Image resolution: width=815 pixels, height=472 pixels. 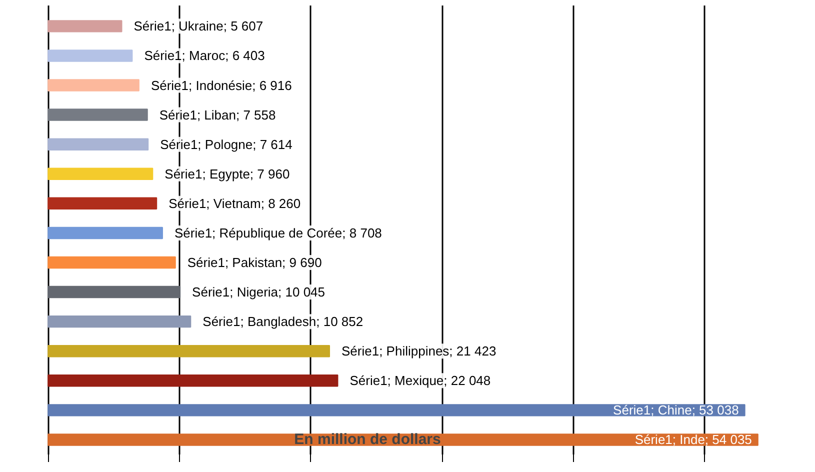 What do you see at coordinates (217, 114) in the screenshot?
I see `data-label: Série1; Liban; 7 558` at bounding box center [217, 114].